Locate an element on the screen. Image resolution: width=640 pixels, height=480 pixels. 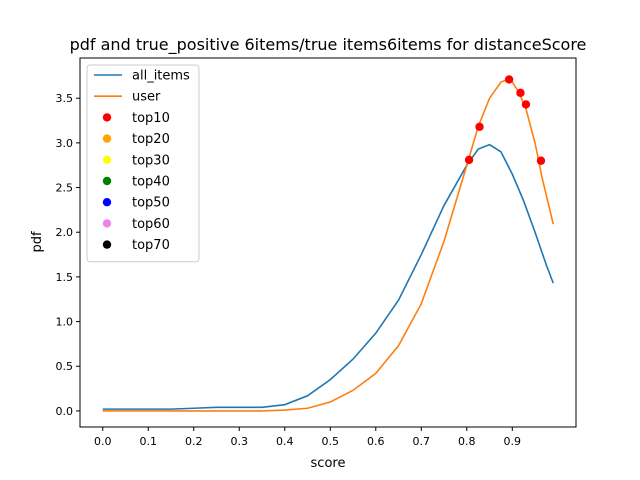
legend-label-top40: top40 is located at coordinates (151, 182).